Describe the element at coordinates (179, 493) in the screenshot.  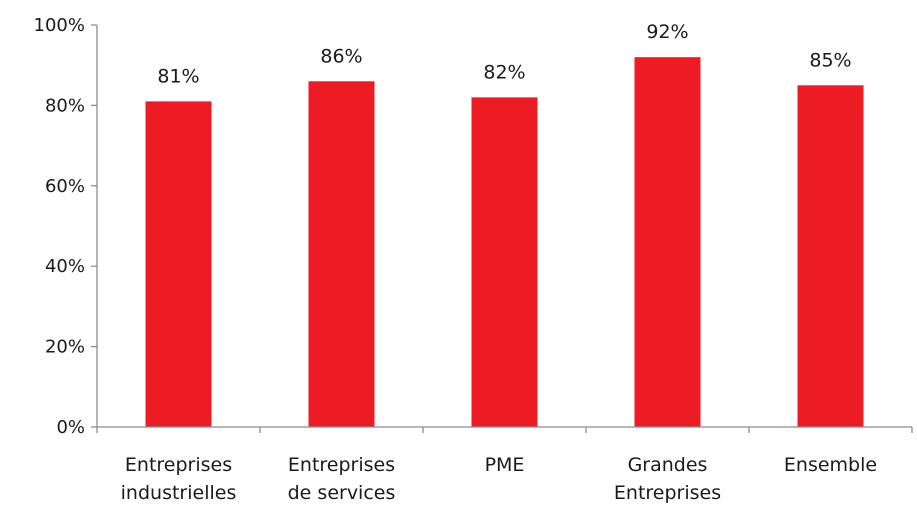
I see `category-label: industrielles` at that location.